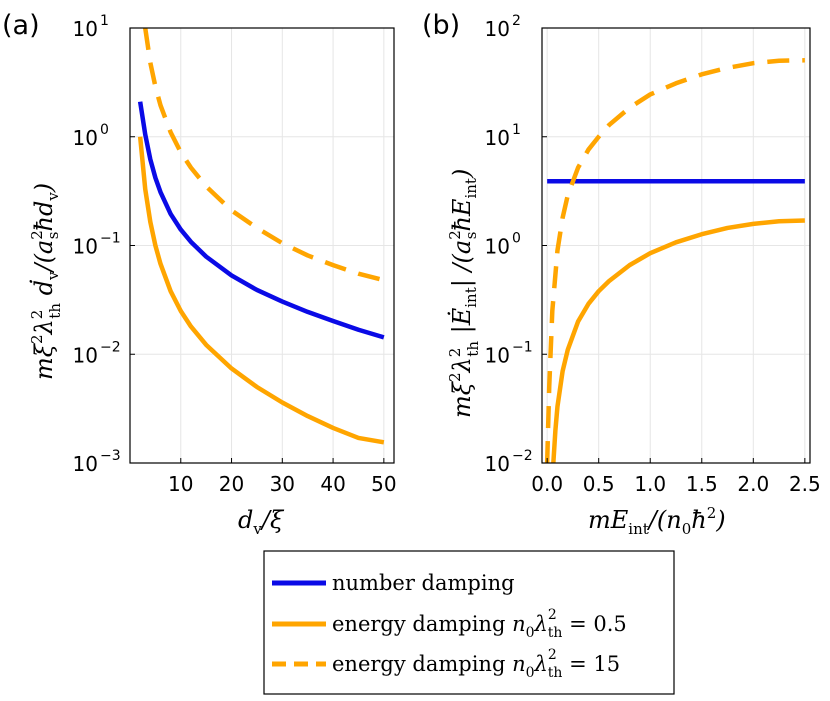 The width and height of the screenshot is (830, 701). Describe the element at coordinates (650, 484) in the screenshot. I see `panel-b-xtick-label-2: 1.0` at that location.